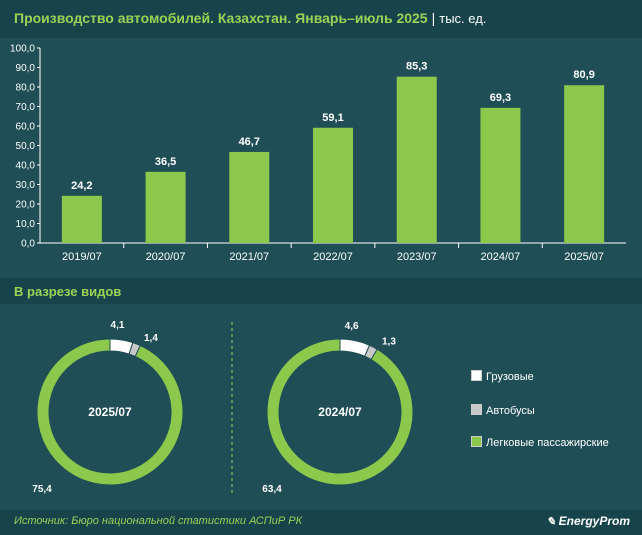 Image resolution: width=642 pixels, height=535 pixels. What do you see at coordinates (551, 522) in the screenshot?
I see `logo-icon: ✎` at bounding box center [551, 522].